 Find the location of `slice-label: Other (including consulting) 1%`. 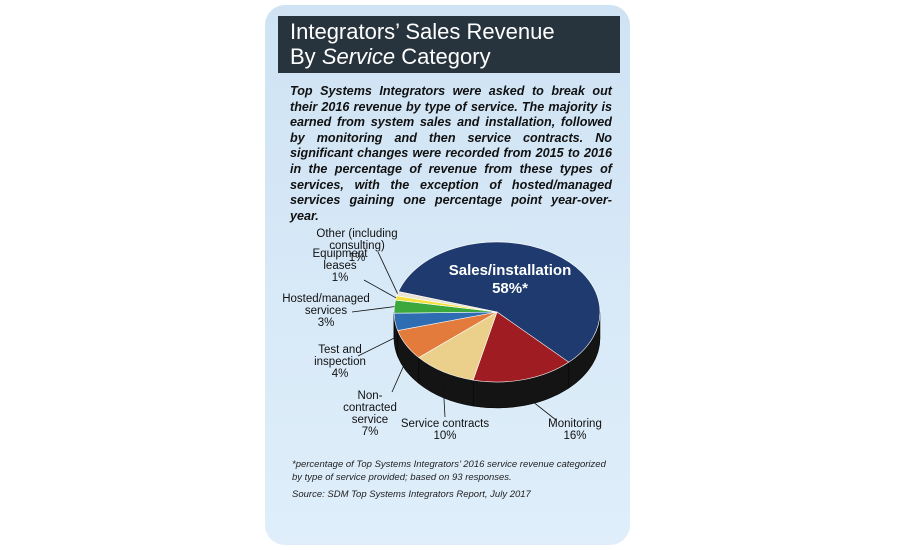

slice-label: Other (including consulting) 1% is located at coordinates (357, 246).